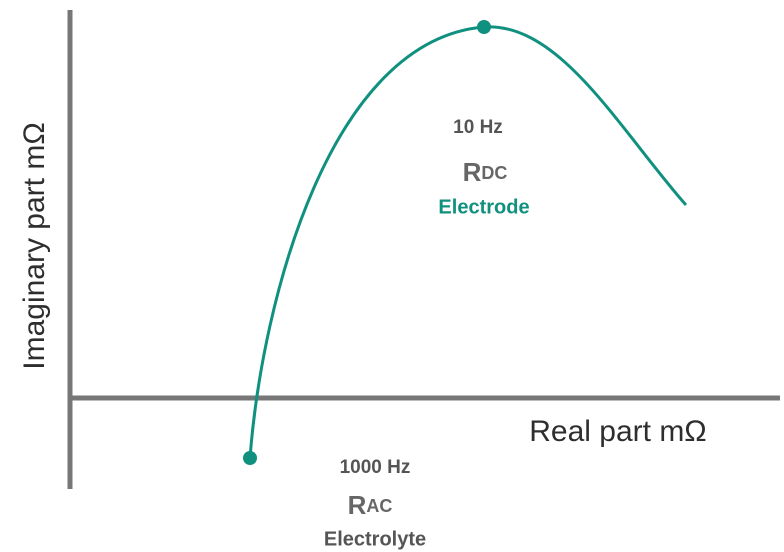 This screenshot has width=784, height=552. What do you see at coordinates (375, 467) in the screenshot?
I see `frequency-label: 1000 Hz` at bounding box center [375, 467].